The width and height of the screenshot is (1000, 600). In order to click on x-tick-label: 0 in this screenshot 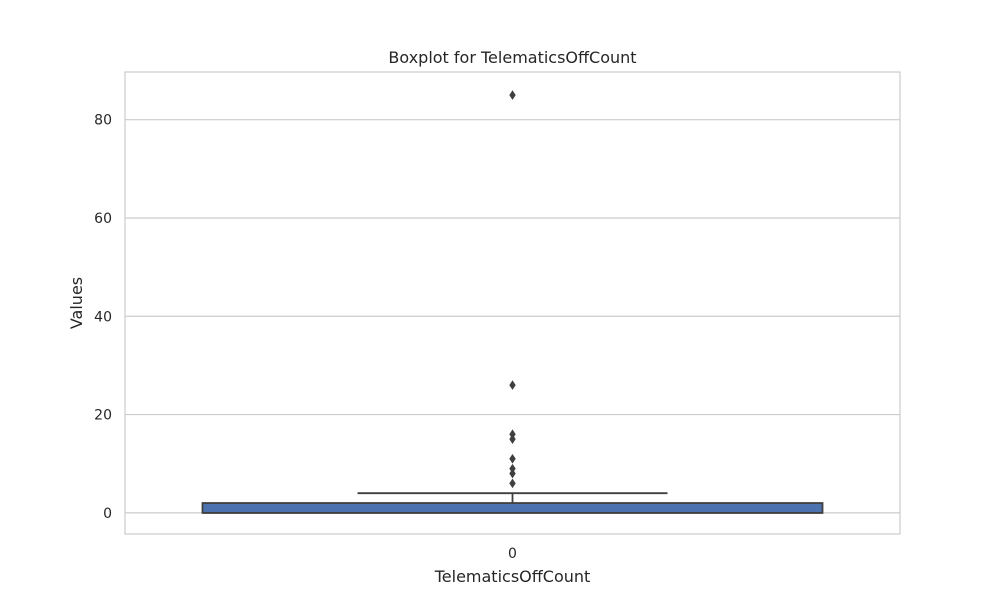, I will do `click(512, 554)`.